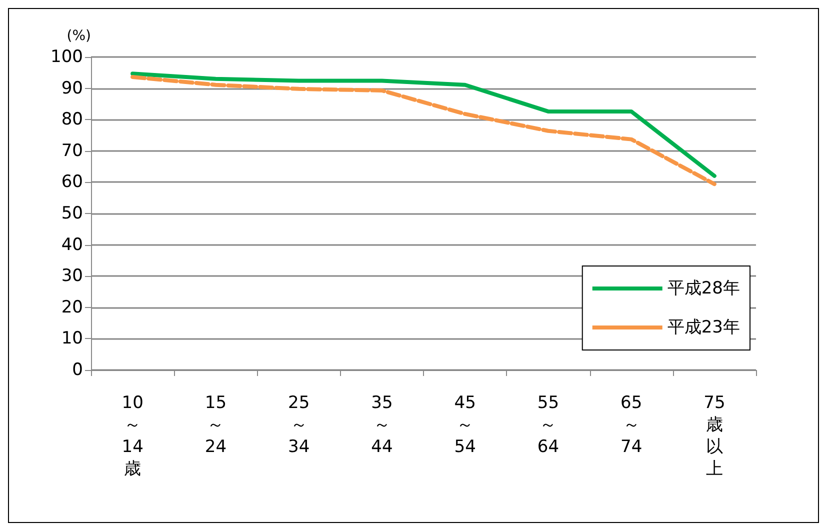 The height and width of the screenshot is (531, 827). What do you see at coordinates (465, 425) in the screenshot?
I see `x-tick-label: 45～54` at bounding box center [465, 425].